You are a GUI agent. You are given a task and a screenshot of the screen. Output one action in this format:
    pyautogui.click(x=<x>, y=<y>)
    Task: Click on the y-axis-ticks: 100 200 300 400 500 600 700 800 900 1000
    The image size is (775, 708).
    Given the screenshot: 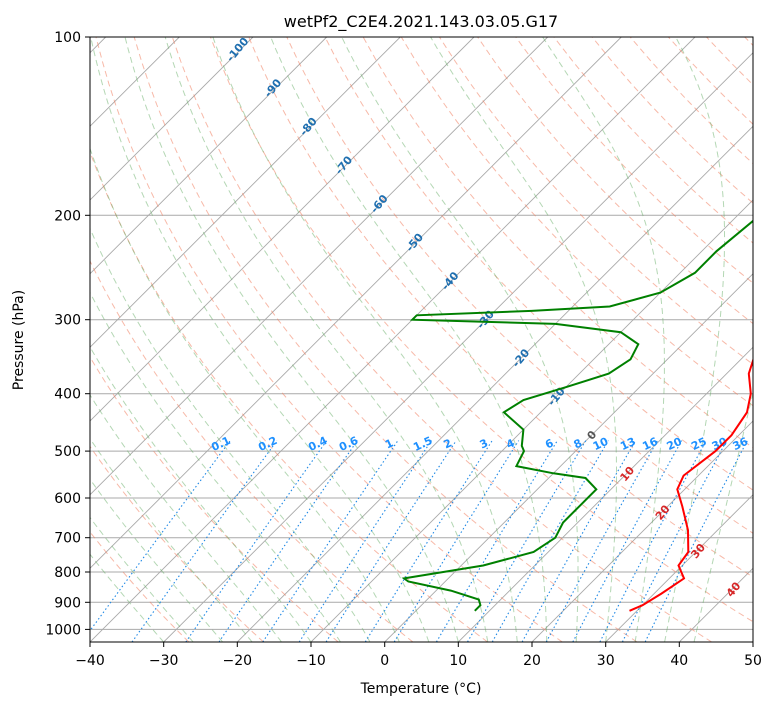 What is the action you would take?
    pyautogui.click(x=67, y=334)
    